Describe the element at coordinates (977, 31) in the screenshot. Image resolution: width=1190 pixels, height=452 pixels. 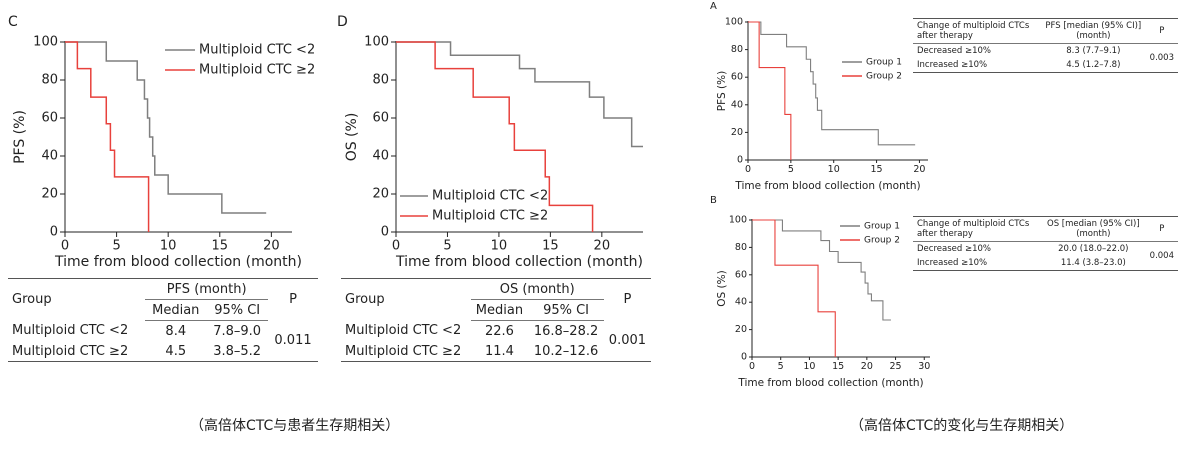
I see `header-cell: Change of multiploid CTCs after therapy` at that location.